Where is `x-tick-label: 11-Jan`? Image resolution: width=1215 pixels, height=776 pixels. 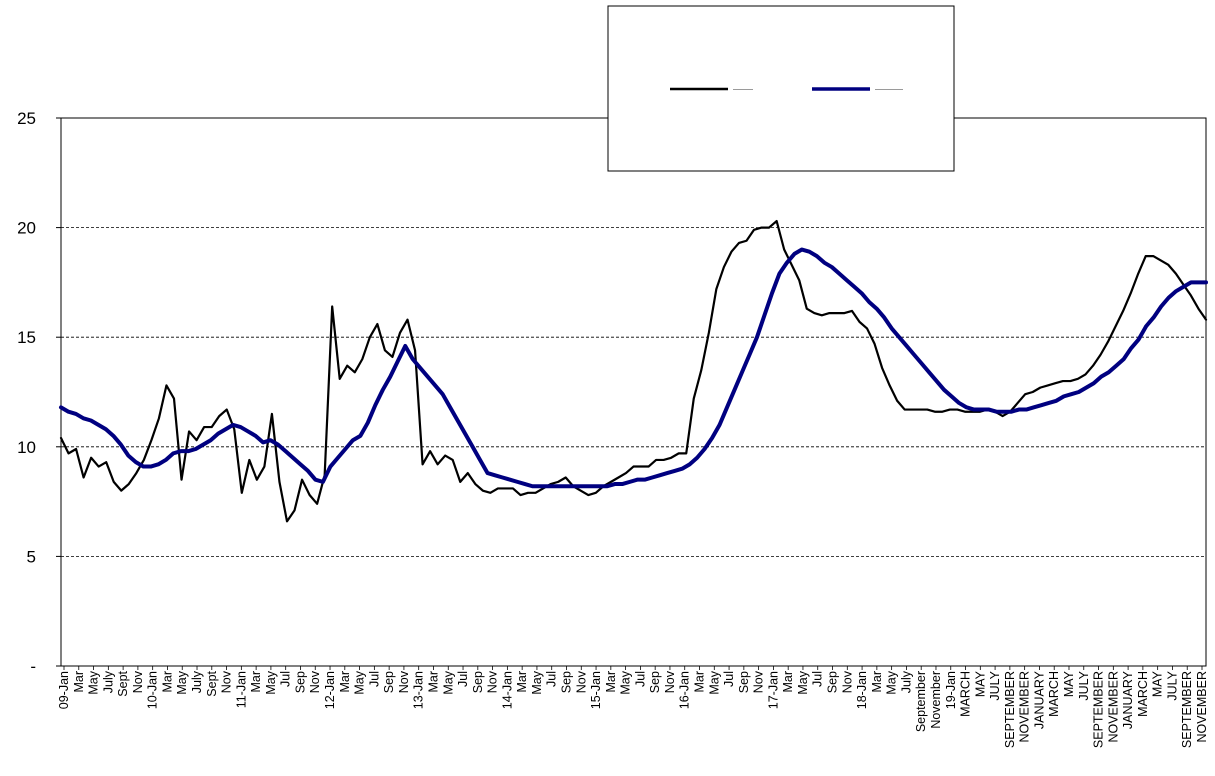
x-tick-label: 11-Jan is located at coordinates (241, 689).